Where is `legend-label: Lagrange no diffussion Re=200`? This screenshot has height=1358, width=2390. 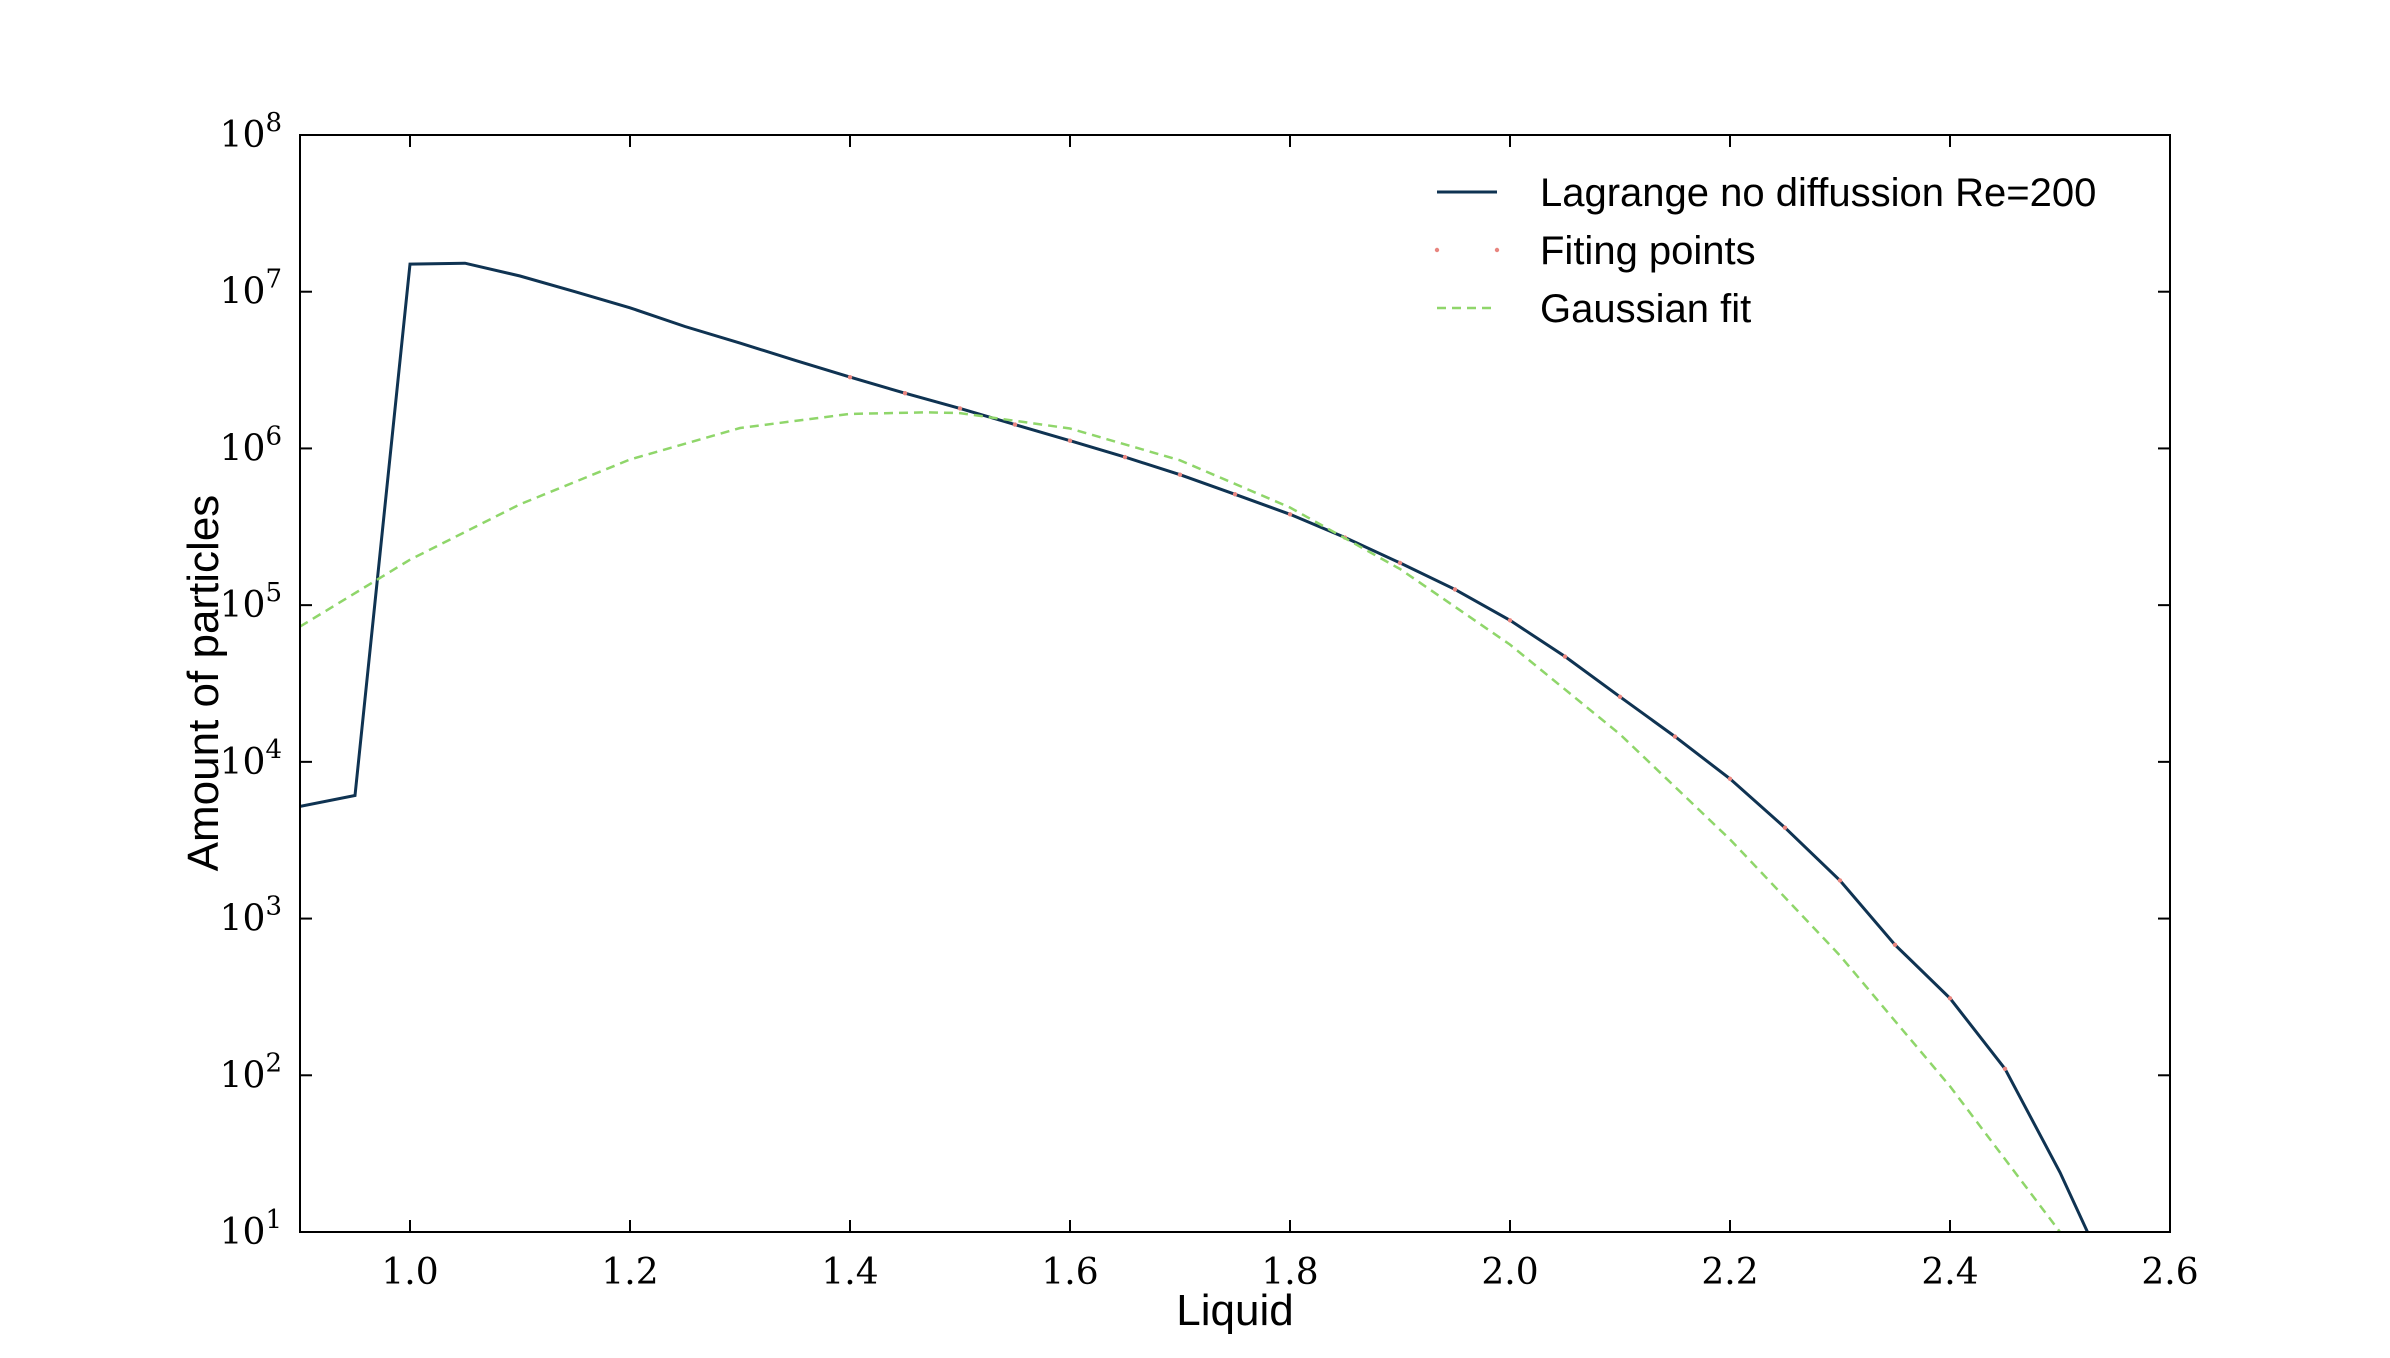
legend-label: Lagrange no diffussion Re=200 is located at coordinates (1818, 193).